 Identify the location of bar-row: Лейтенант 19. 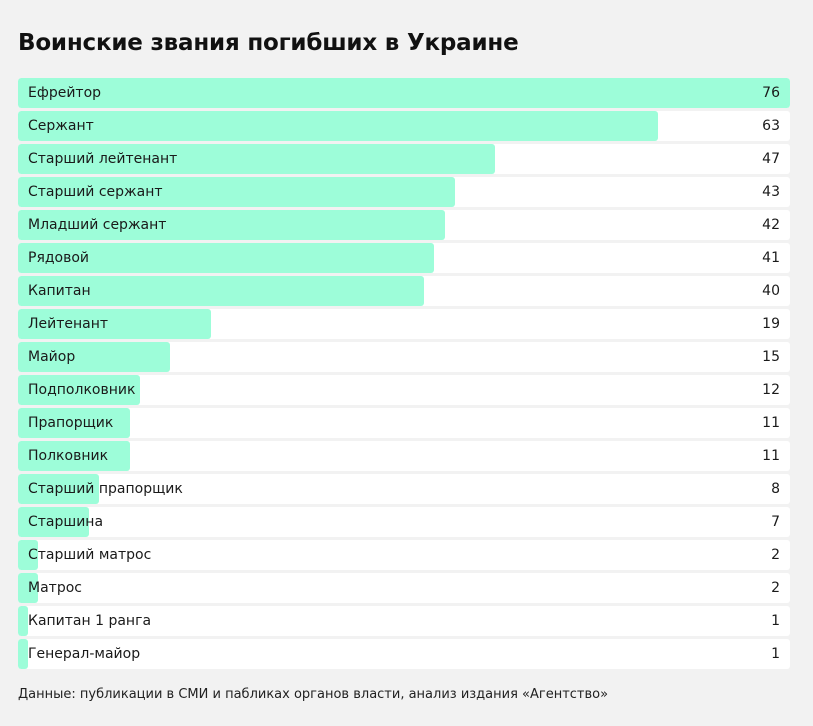
(404, 324).